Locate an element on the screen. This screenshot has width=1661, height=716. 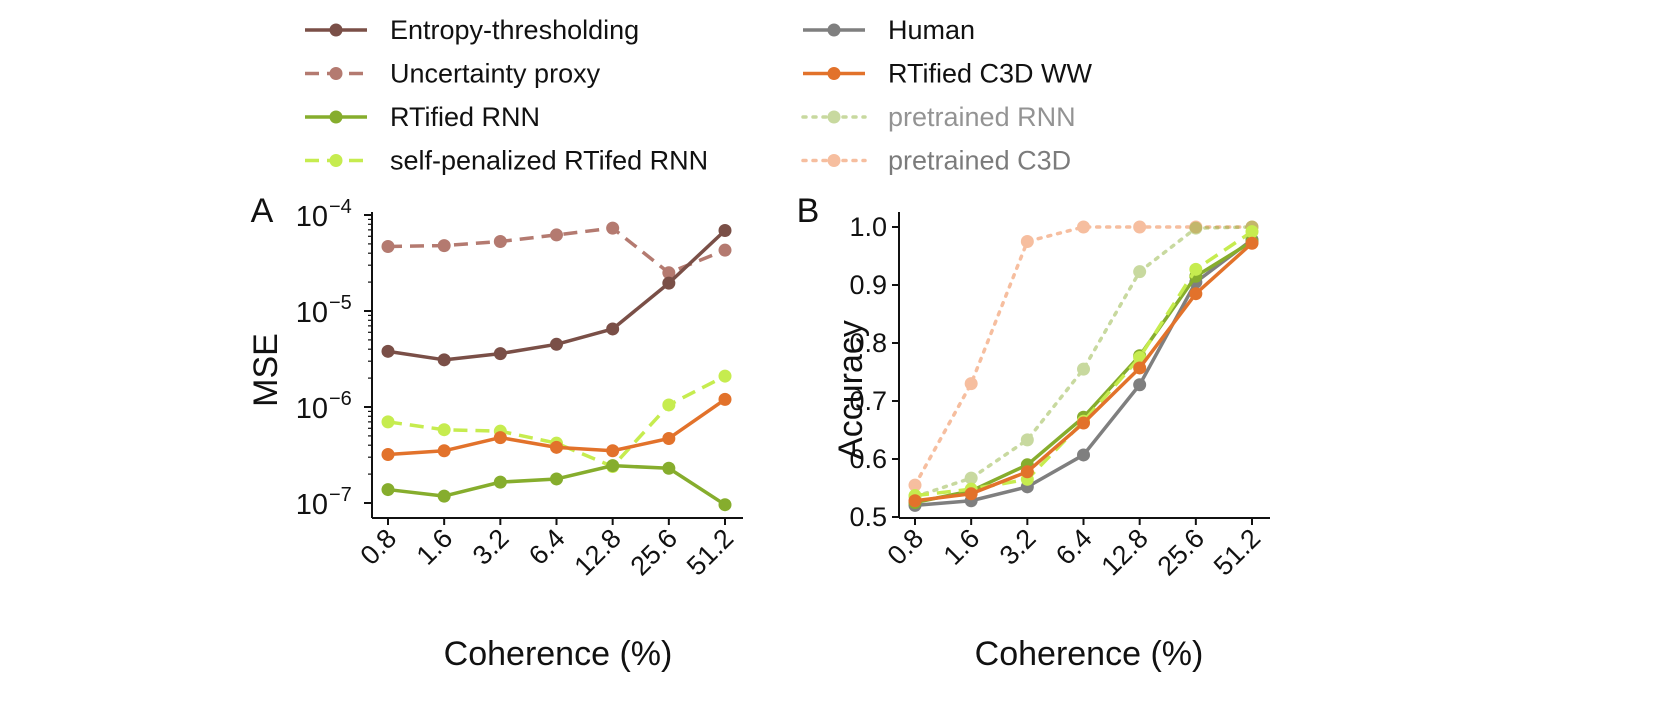
panel-a-xlabel: Coherence (%) is located at coordinates (558, 654).